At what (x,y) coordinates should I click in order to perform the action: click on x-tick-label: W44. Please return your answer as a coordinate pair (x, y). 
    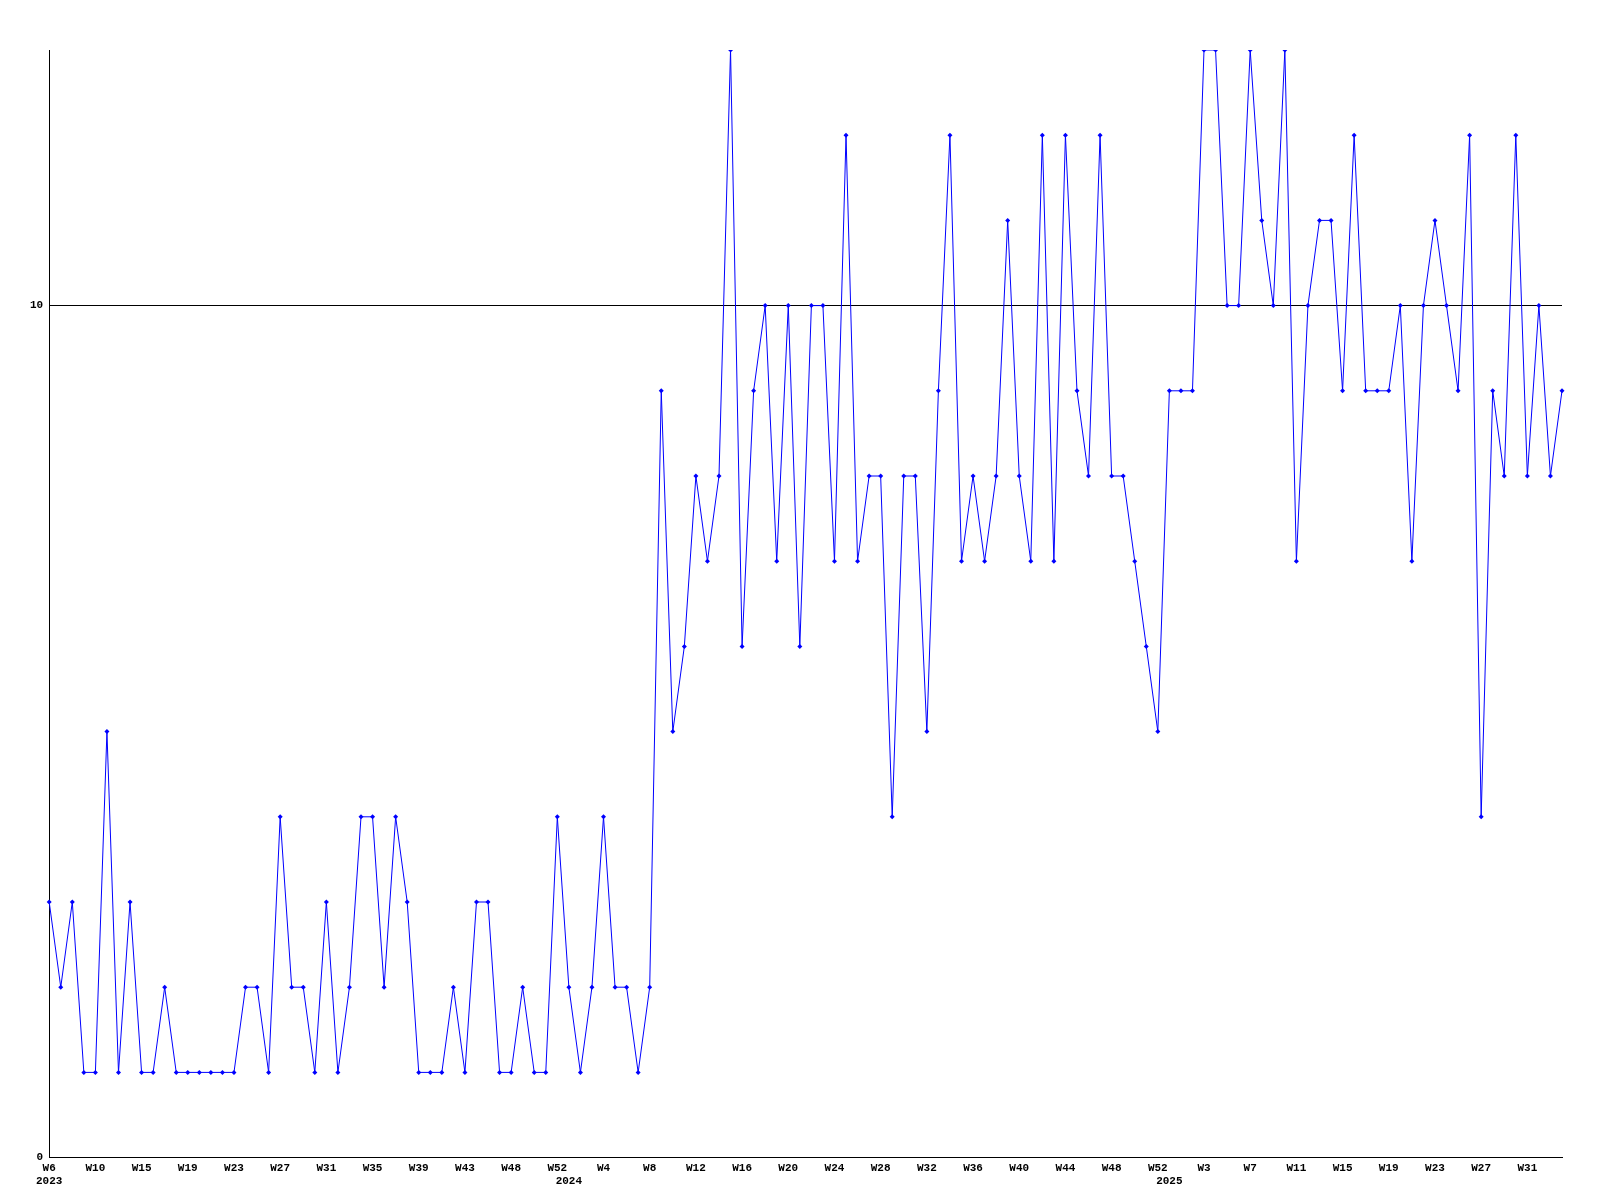
    Looking at the image, I should click on (1065, 1167).